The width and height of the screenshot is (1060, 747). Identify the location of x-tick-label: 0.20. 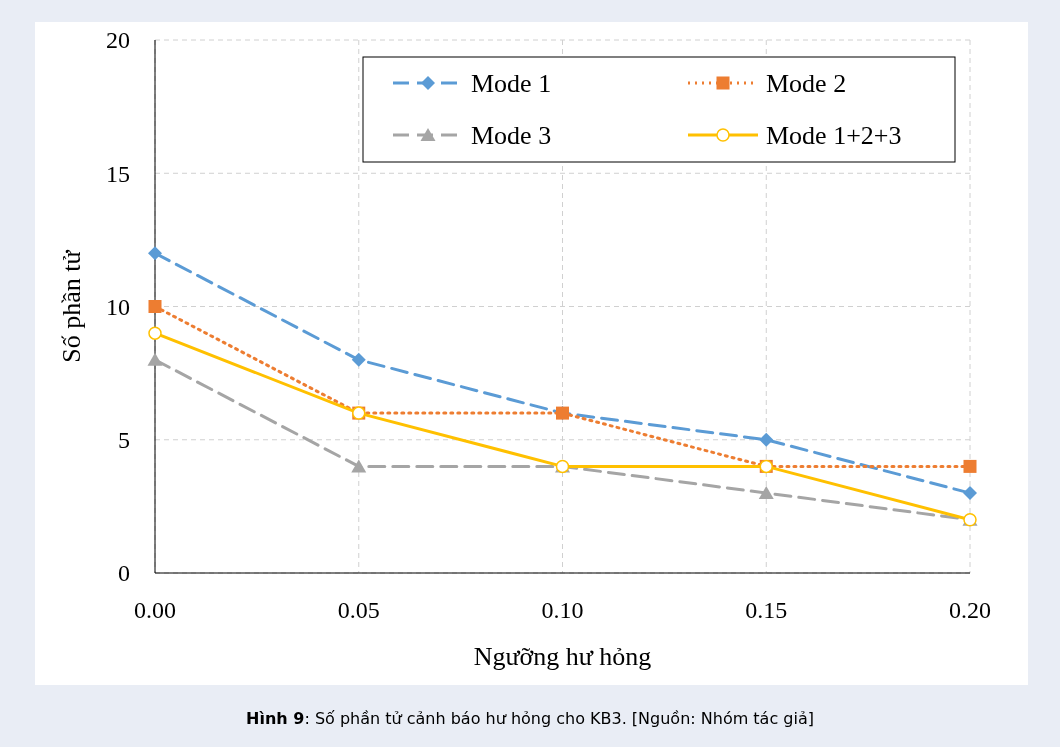
(970, 610).